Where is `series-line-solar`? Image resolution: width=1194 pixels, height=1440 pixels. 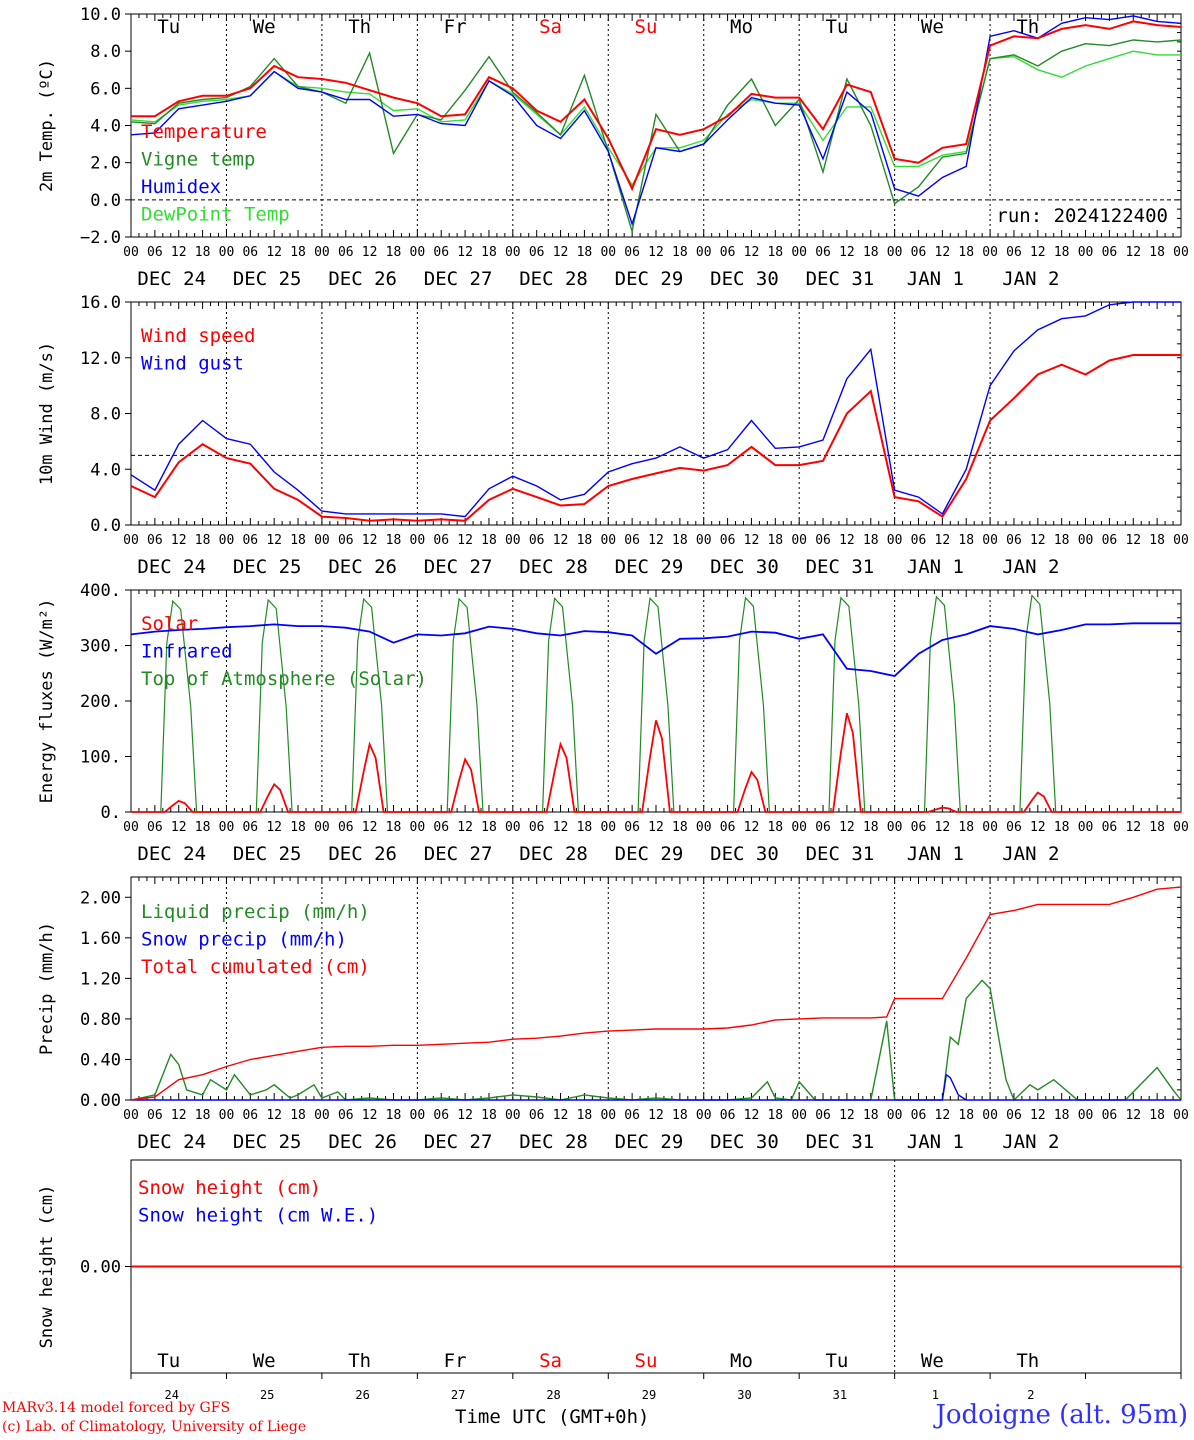 series-line-solar is located at coordinates (656, 762).